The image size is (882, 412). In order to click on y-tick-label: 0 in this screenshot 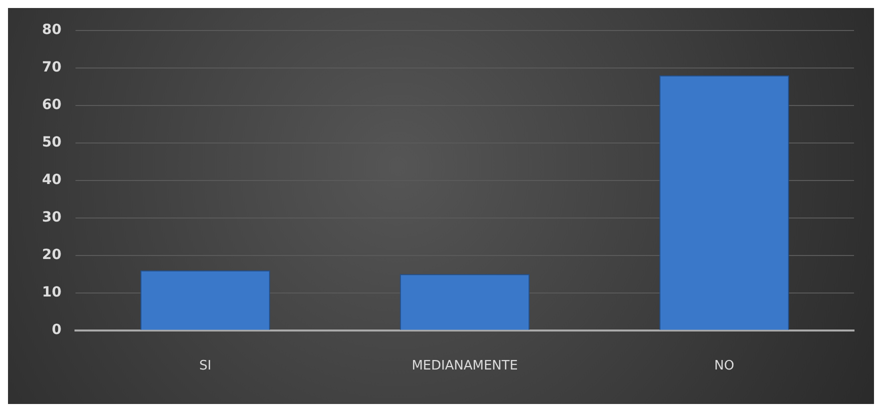, I will do `click(57, 330)`.